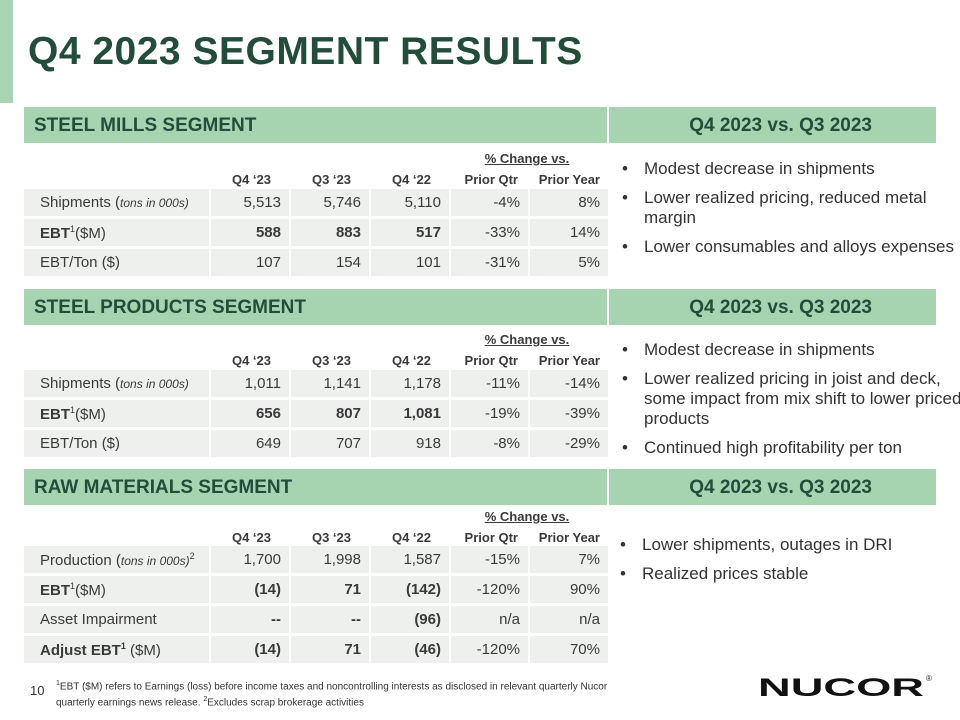 The width and height of the screenshot is (960, 720). What do you see at coordinates (331, 445) in the screenshot?
I see `cell-q3-23: 707` at bounding box center [331, 445].